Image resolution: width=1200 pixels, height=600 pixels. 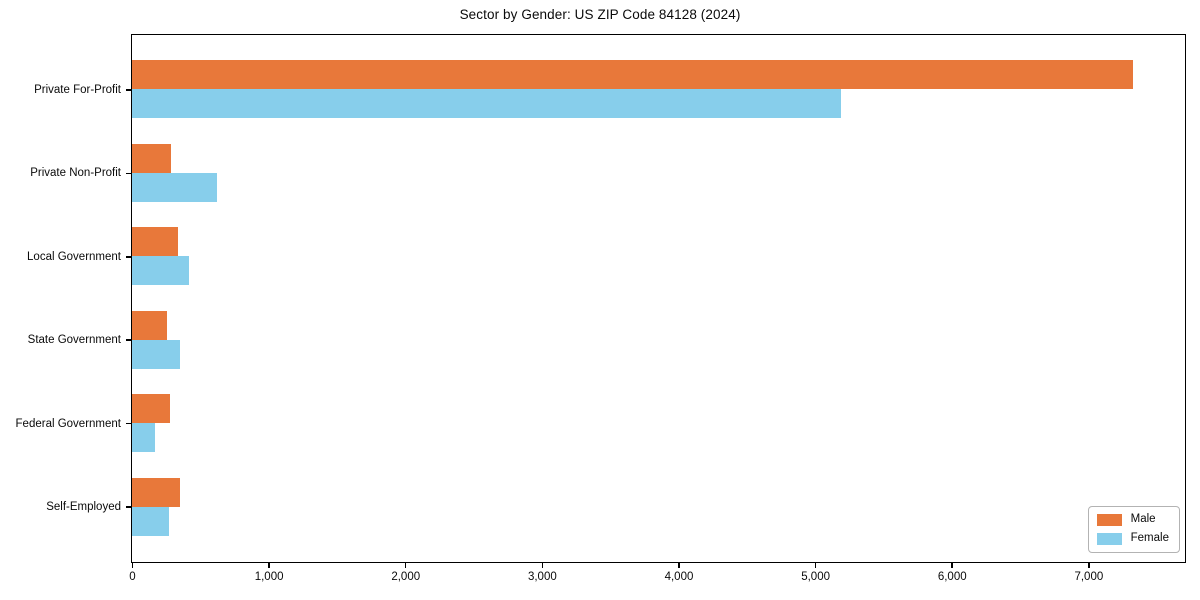 What do you see at coordinates (542, 577) in the screenshot?
I see `x-tick-label-3000: 3,000` at bounding box center [542, 577].